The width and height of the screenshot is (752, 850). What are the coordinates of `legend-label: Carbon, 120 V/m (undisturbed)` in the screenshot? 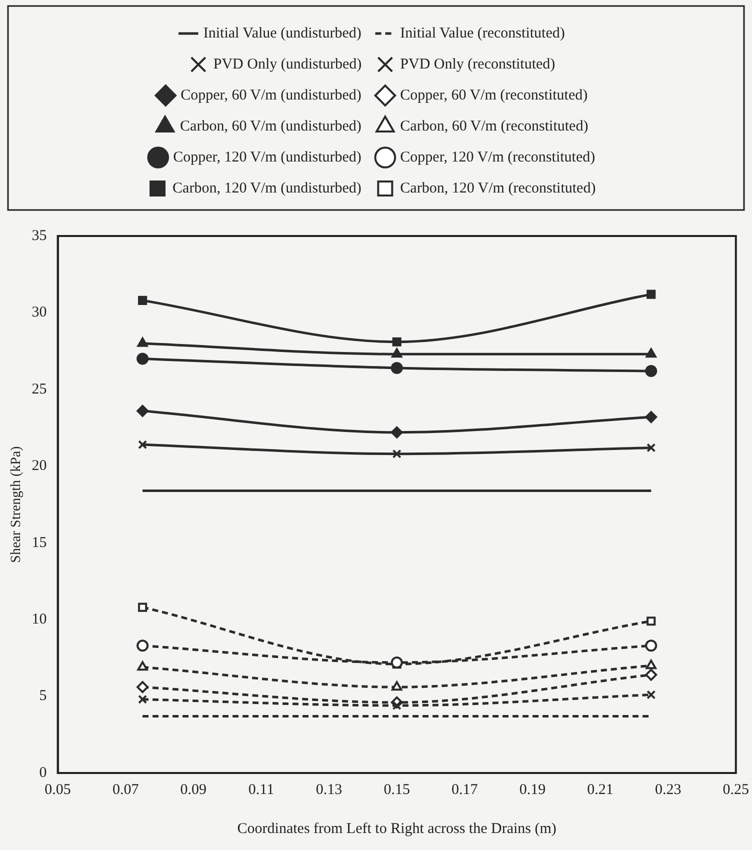 It's located at (267, 188).